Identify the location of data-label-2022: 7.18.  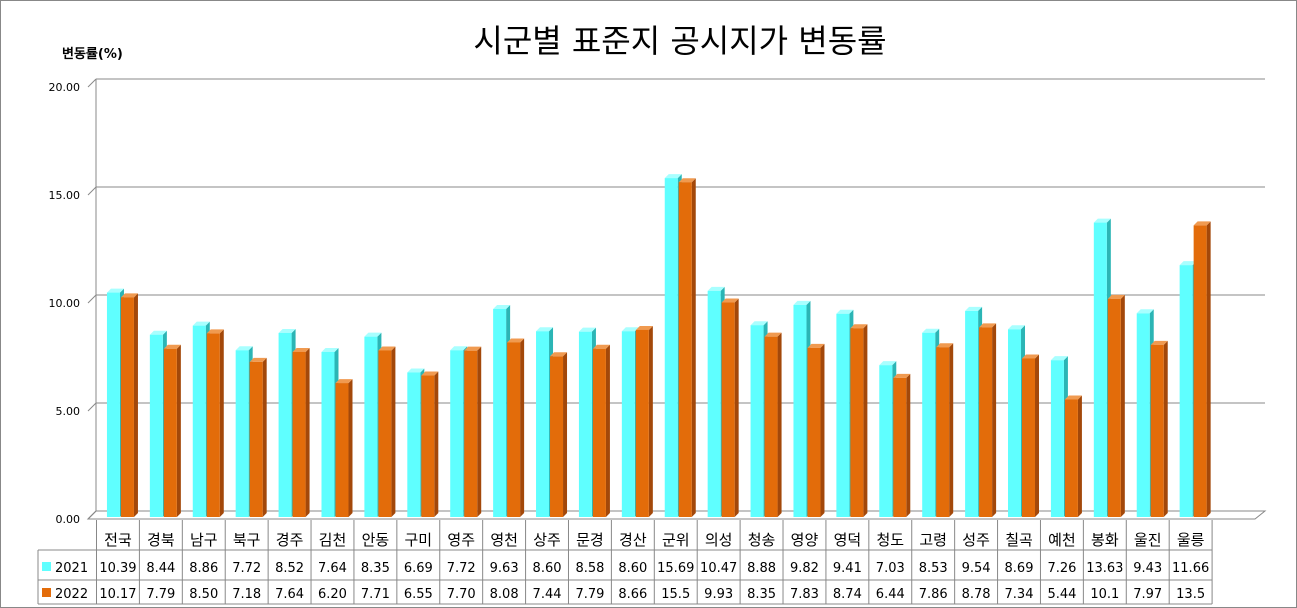
(246, 594).